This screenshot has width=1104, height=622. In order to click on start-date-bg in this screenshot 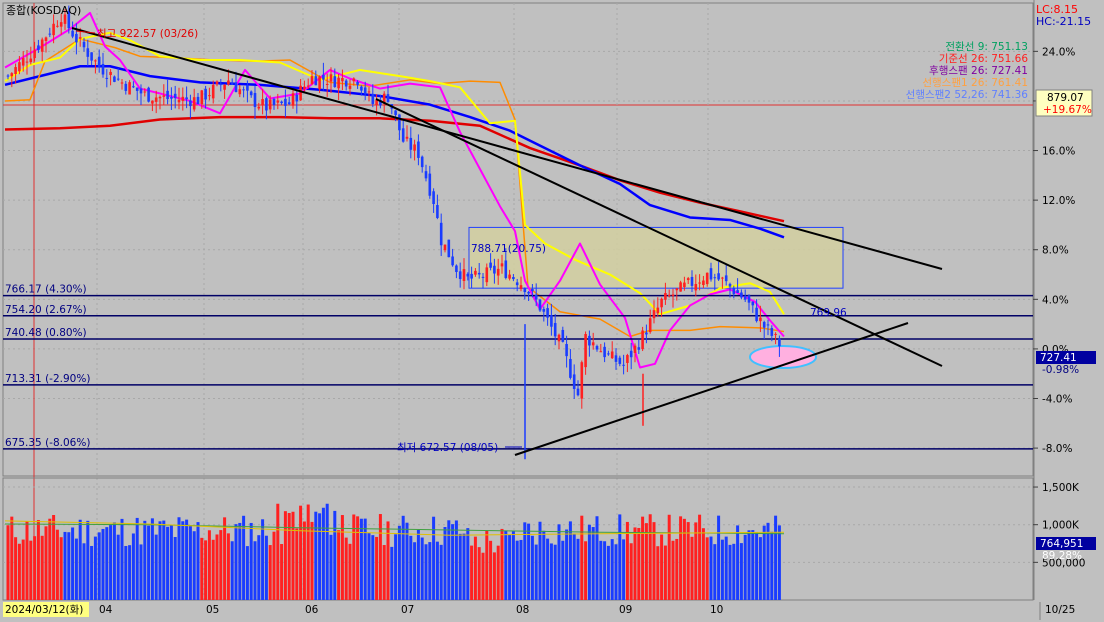, I will do `click(46, 609)`.